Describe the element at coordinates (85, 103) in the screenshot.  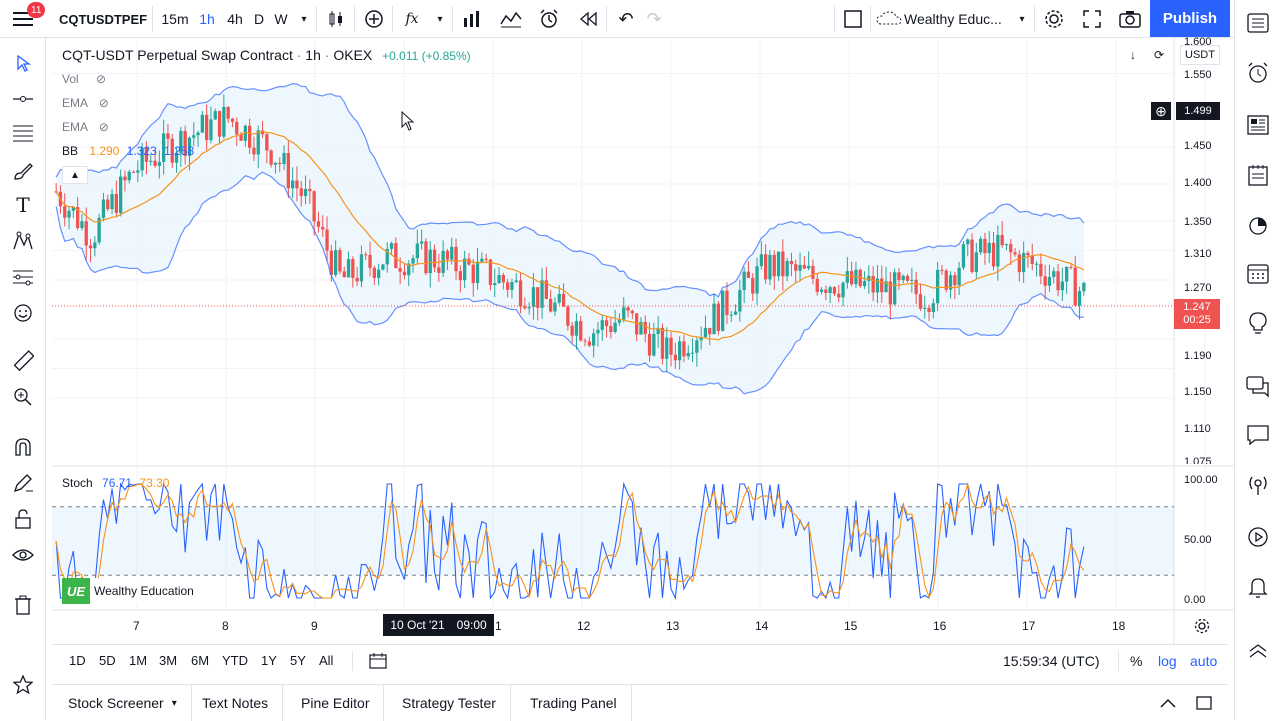
I see `ema1-indicator-label: EMA ⊘` at that location.